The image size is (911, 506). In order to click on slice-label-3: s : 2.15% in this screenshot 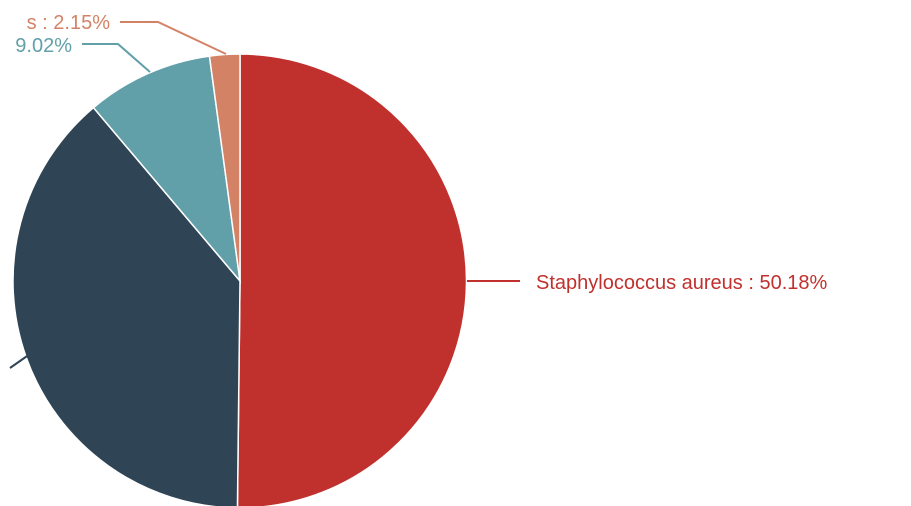, I will do `click(69, 23)`.